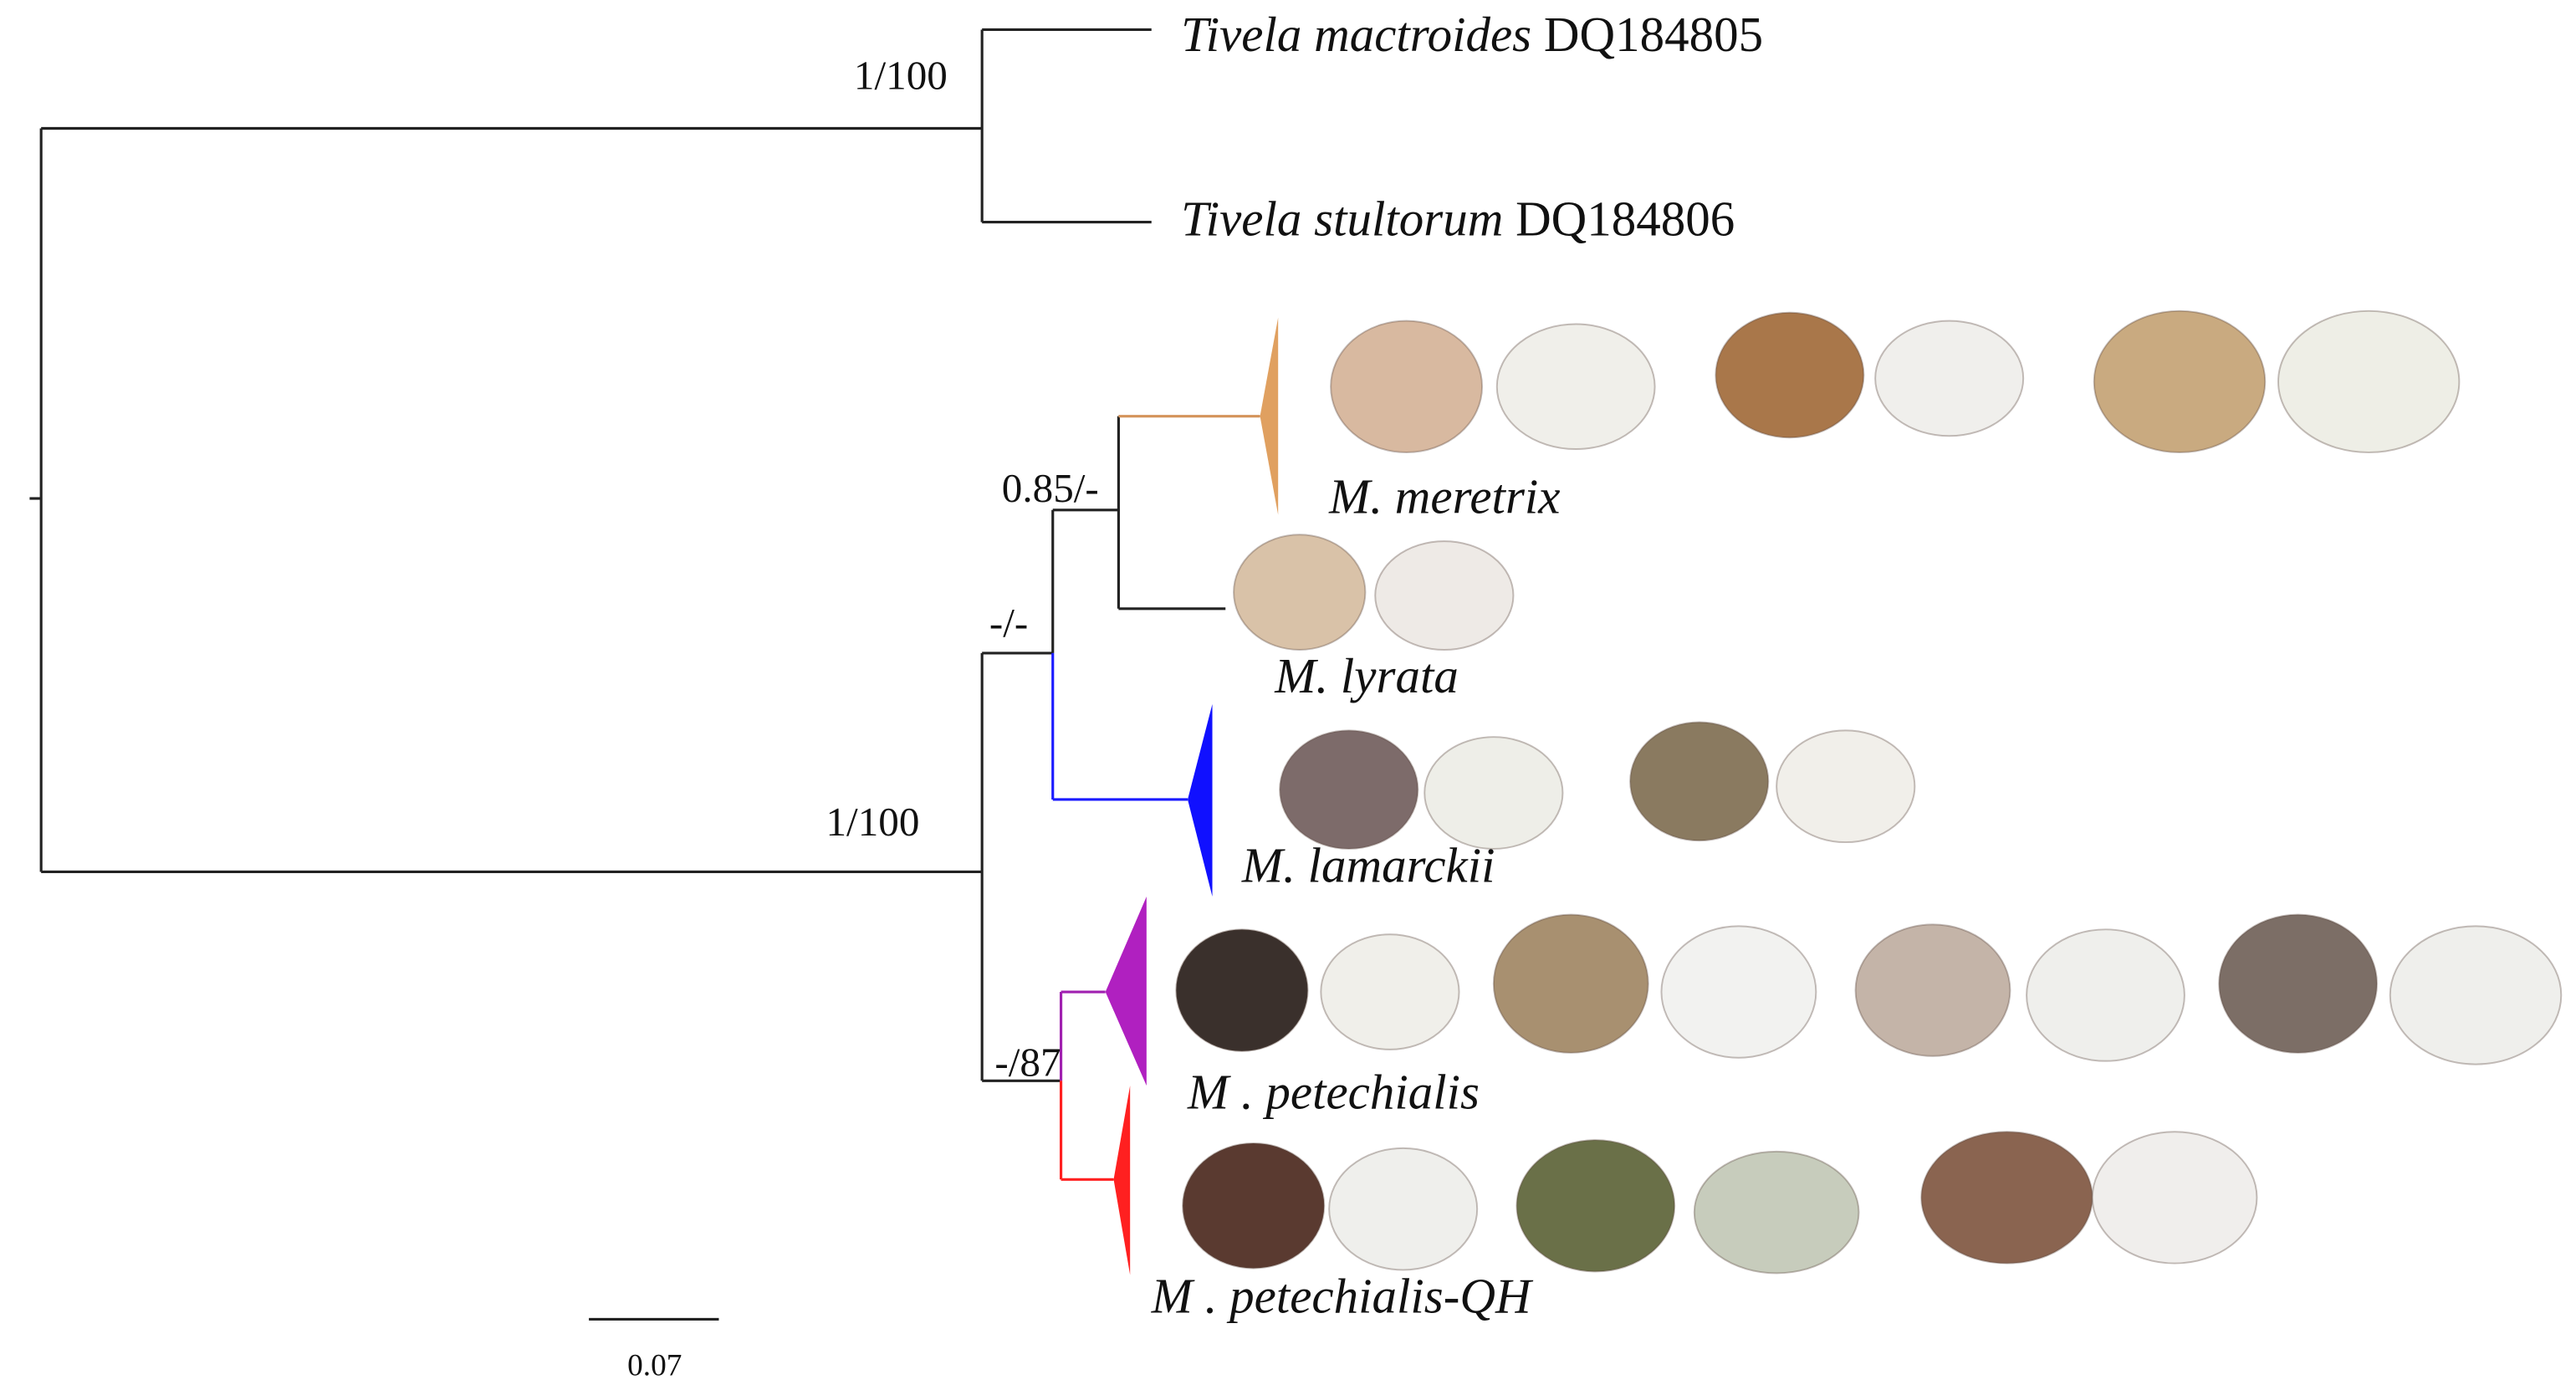 The height and width of the screenshot is (1395, 2576). Describe the element at coordinates (1342, 1296) in the screenshot. I see `clade-label: M . petechialis-QH` at that location.